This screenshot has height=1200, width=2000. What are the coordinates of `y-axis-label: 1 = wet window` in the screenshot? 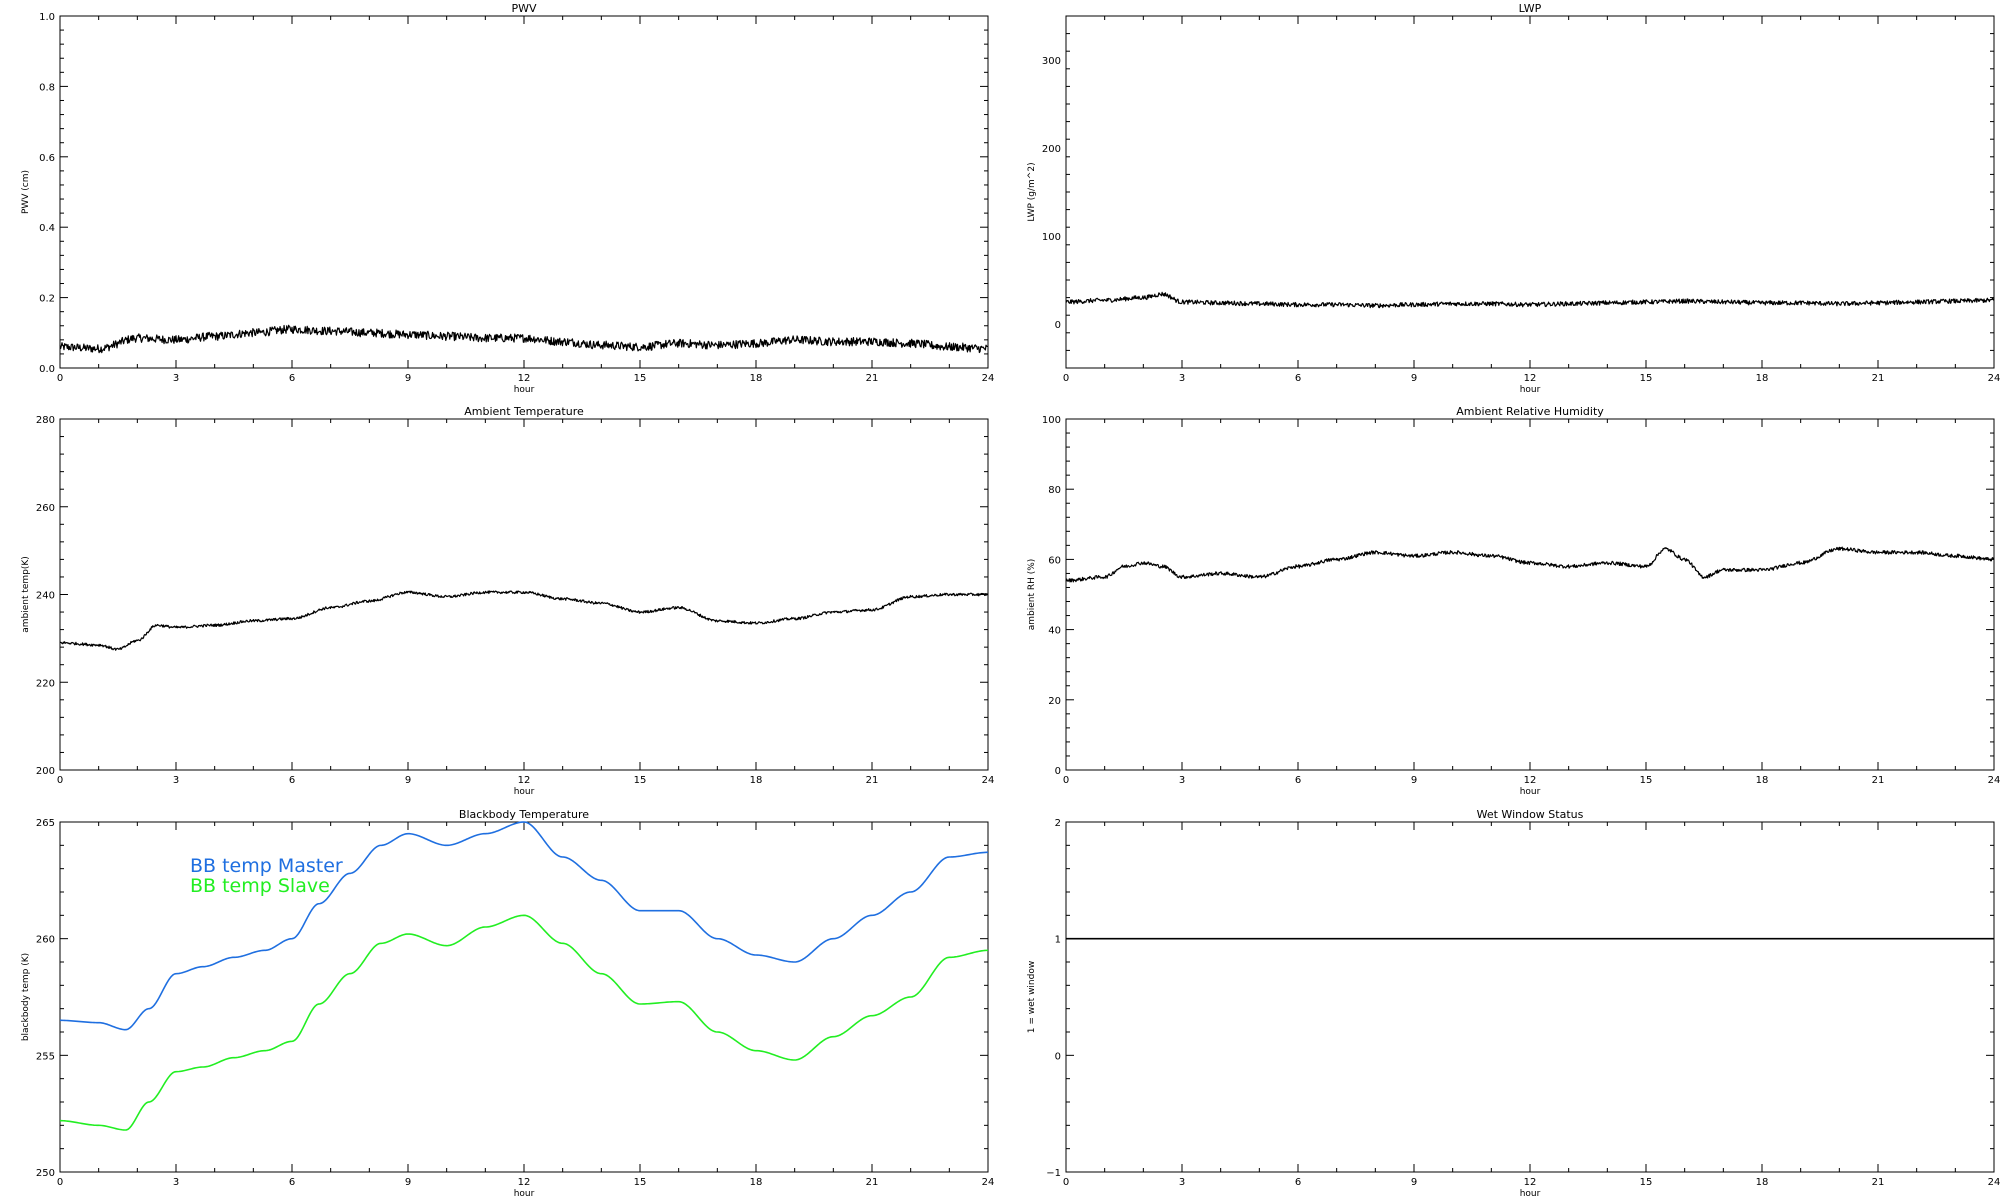 It's located at (1032, 997).